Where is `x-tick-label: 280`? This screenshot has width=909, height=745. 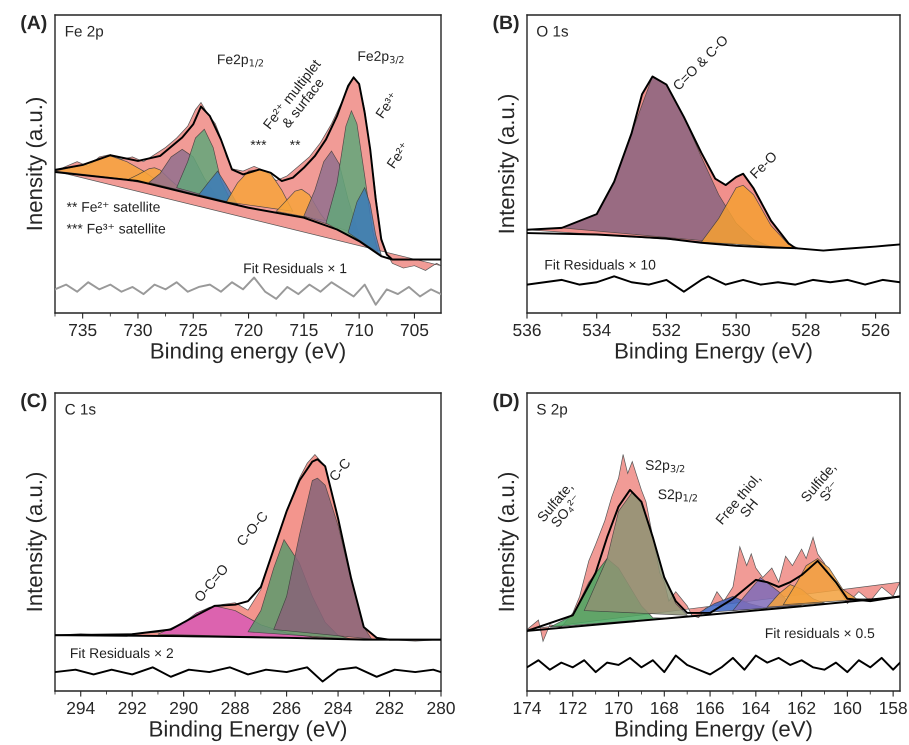 x-tick-label: 280 is located at coordinates (441, 708).